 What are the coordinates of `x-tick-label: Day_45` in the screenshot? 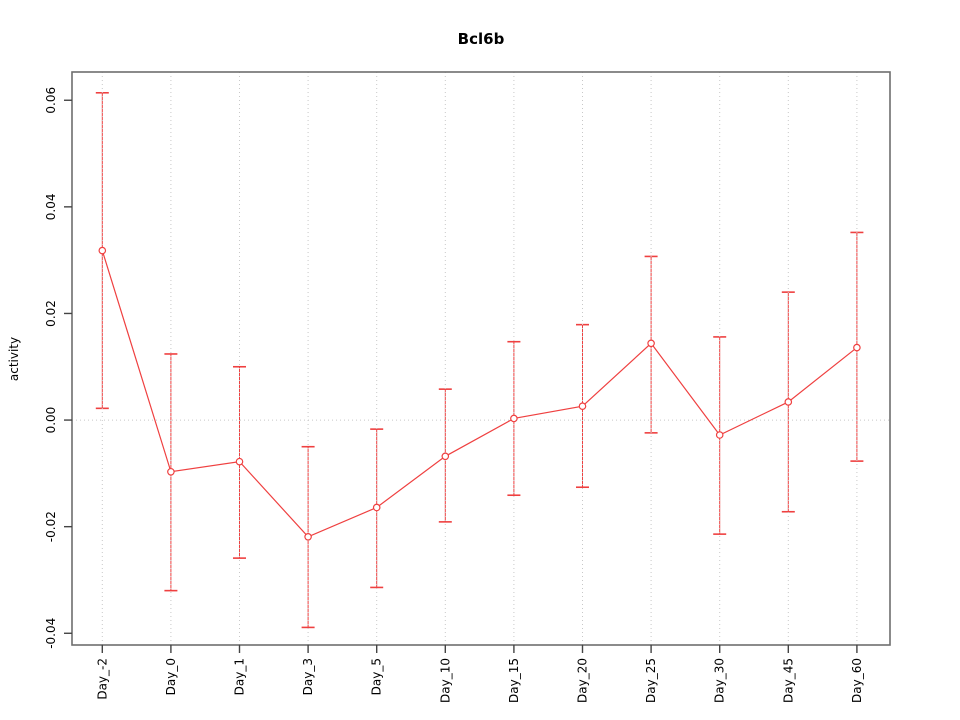 It's located at (788, 680).